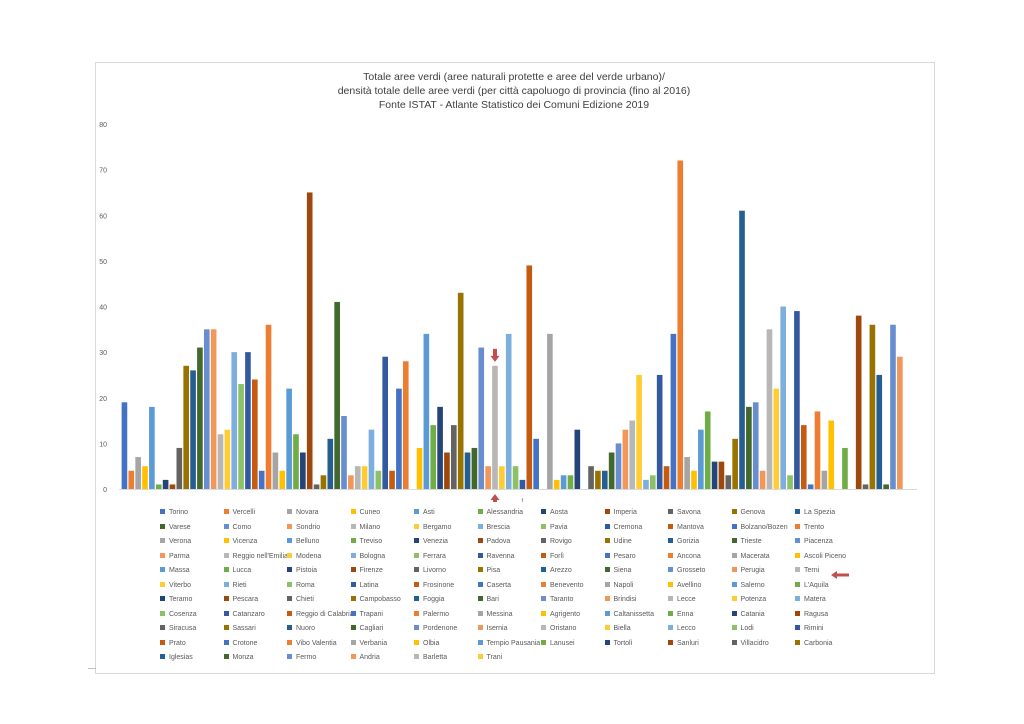 The width and height of the screenshot is (1024, 724). I want to click on legend-item: Udine, so click(618, 541).